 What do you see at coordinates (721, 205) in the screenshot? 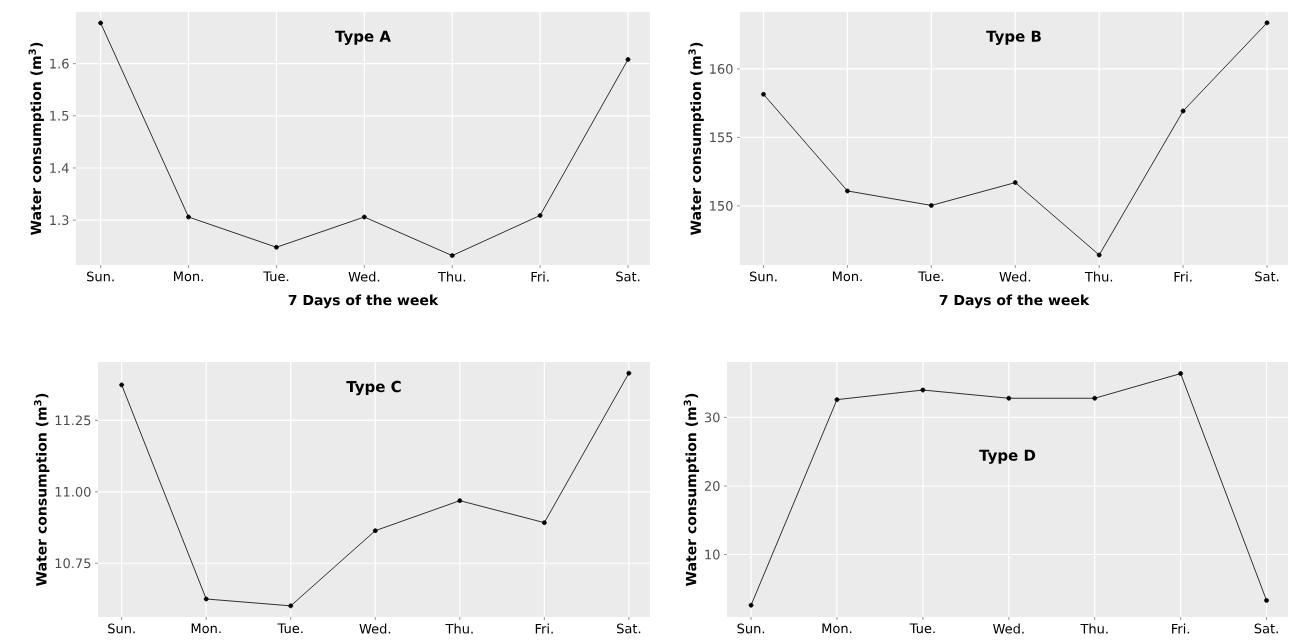
I see `y-tick-label: 150` at bounding box center [721, 205].